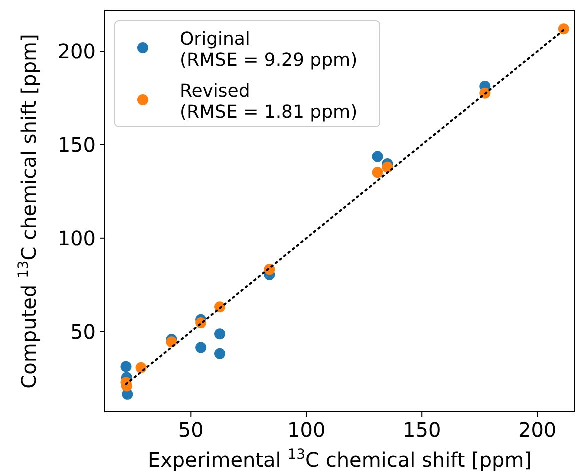  Describe the element at coordinates (422, 430) in the screenshot. I see `x-tick-label: 150` at that location.